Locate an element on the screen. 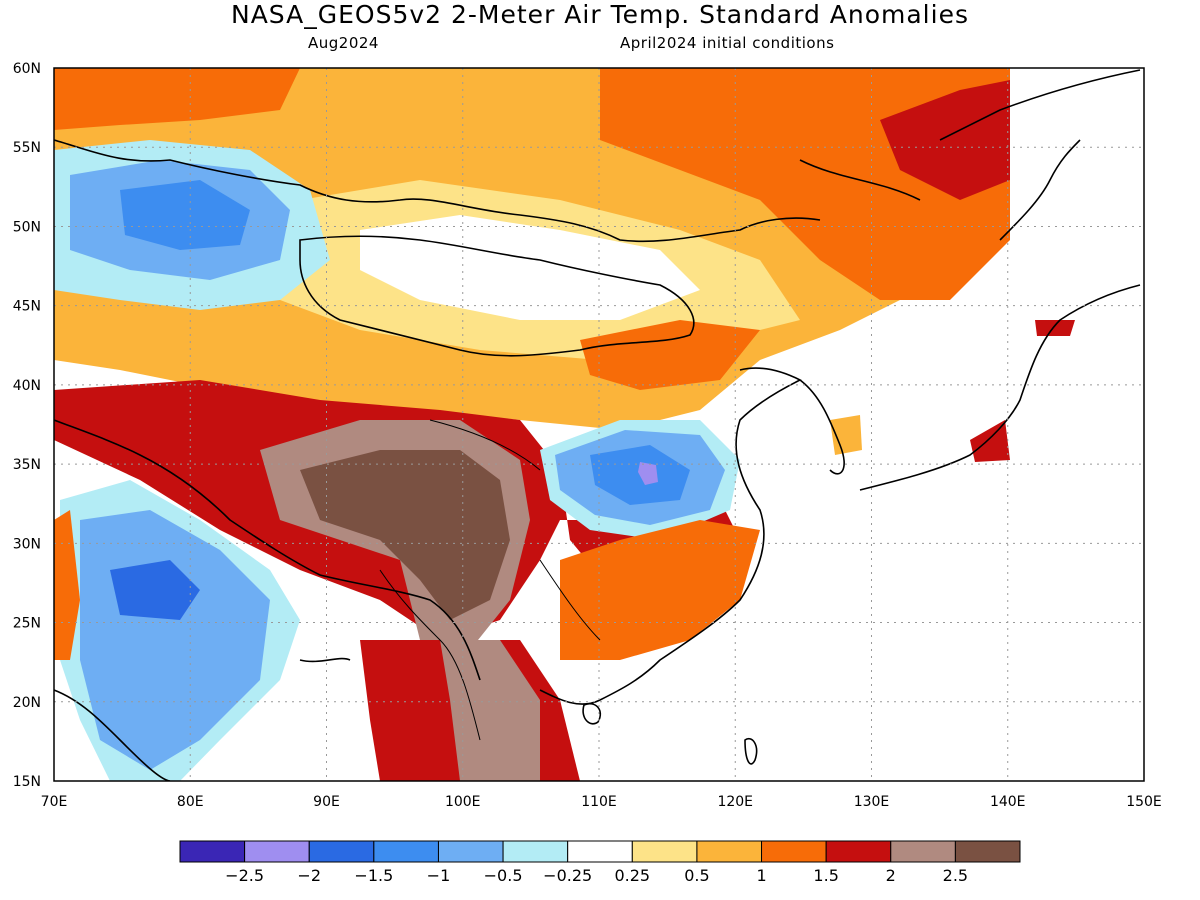 This screenshot has height=900, width=1200. colorbar-label: 0.5 is located at coordinates (696, 875).